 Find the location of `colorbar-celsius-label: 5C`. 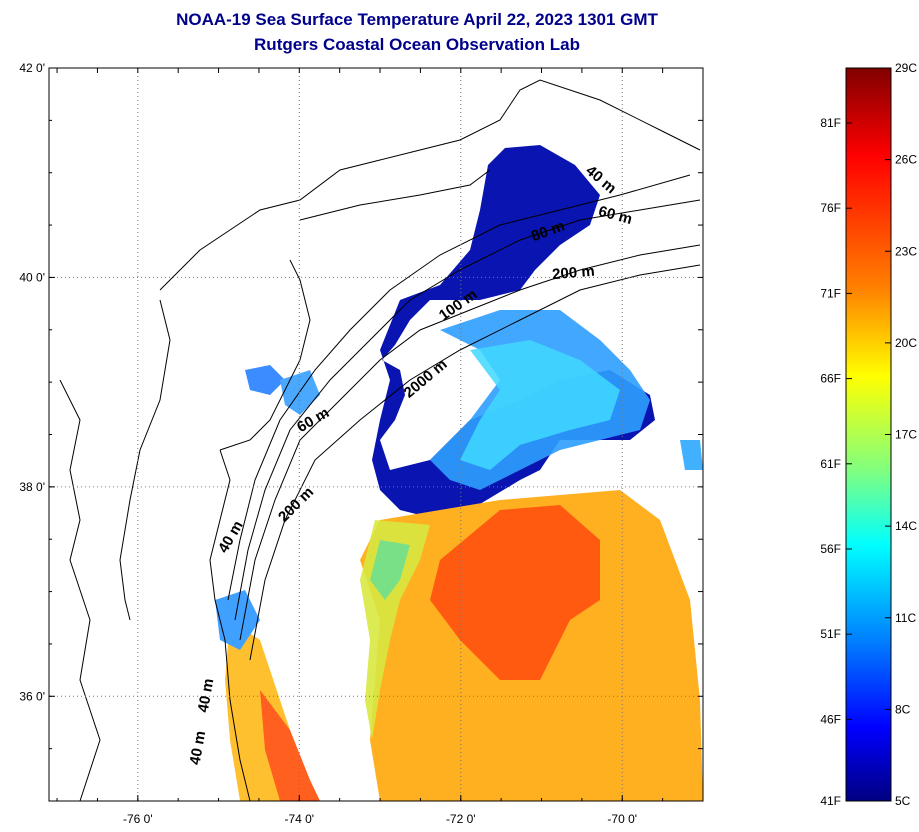

colorbar-celsius-label: 5C is located at coordinates (903, 801).